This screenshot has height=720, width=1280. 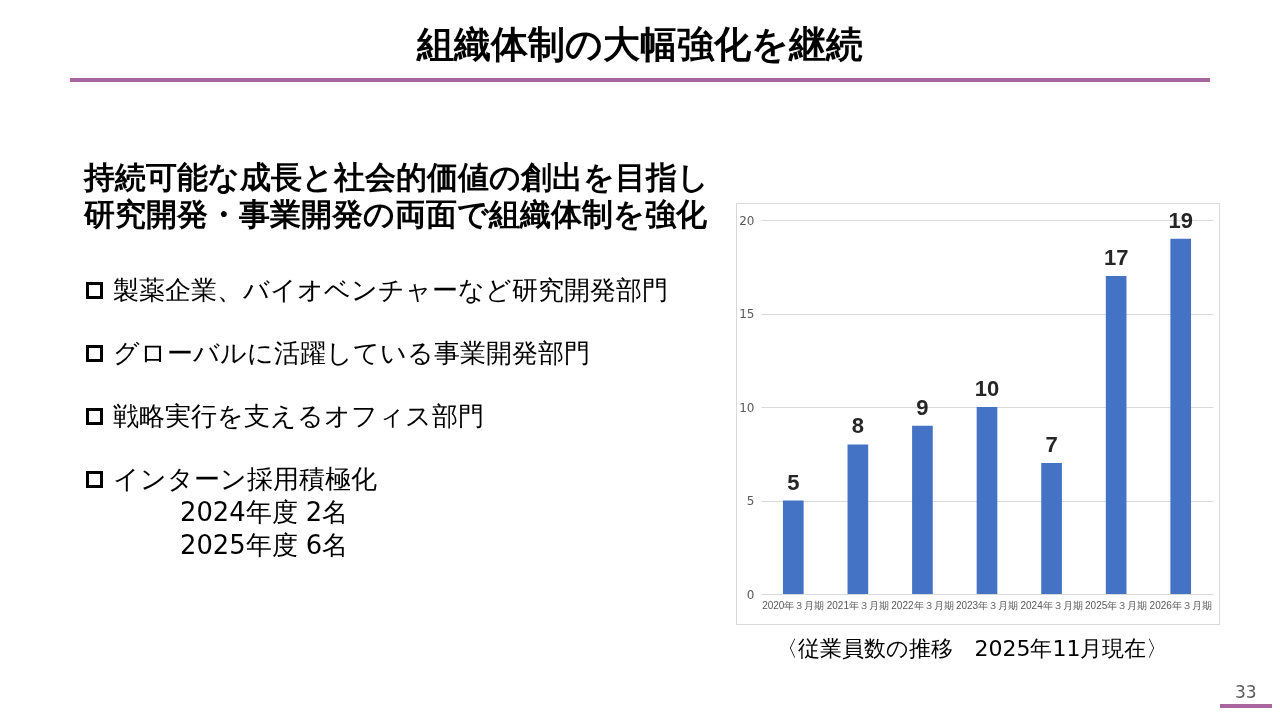 I want to click on text: 33, so click(x=1246, y=692).